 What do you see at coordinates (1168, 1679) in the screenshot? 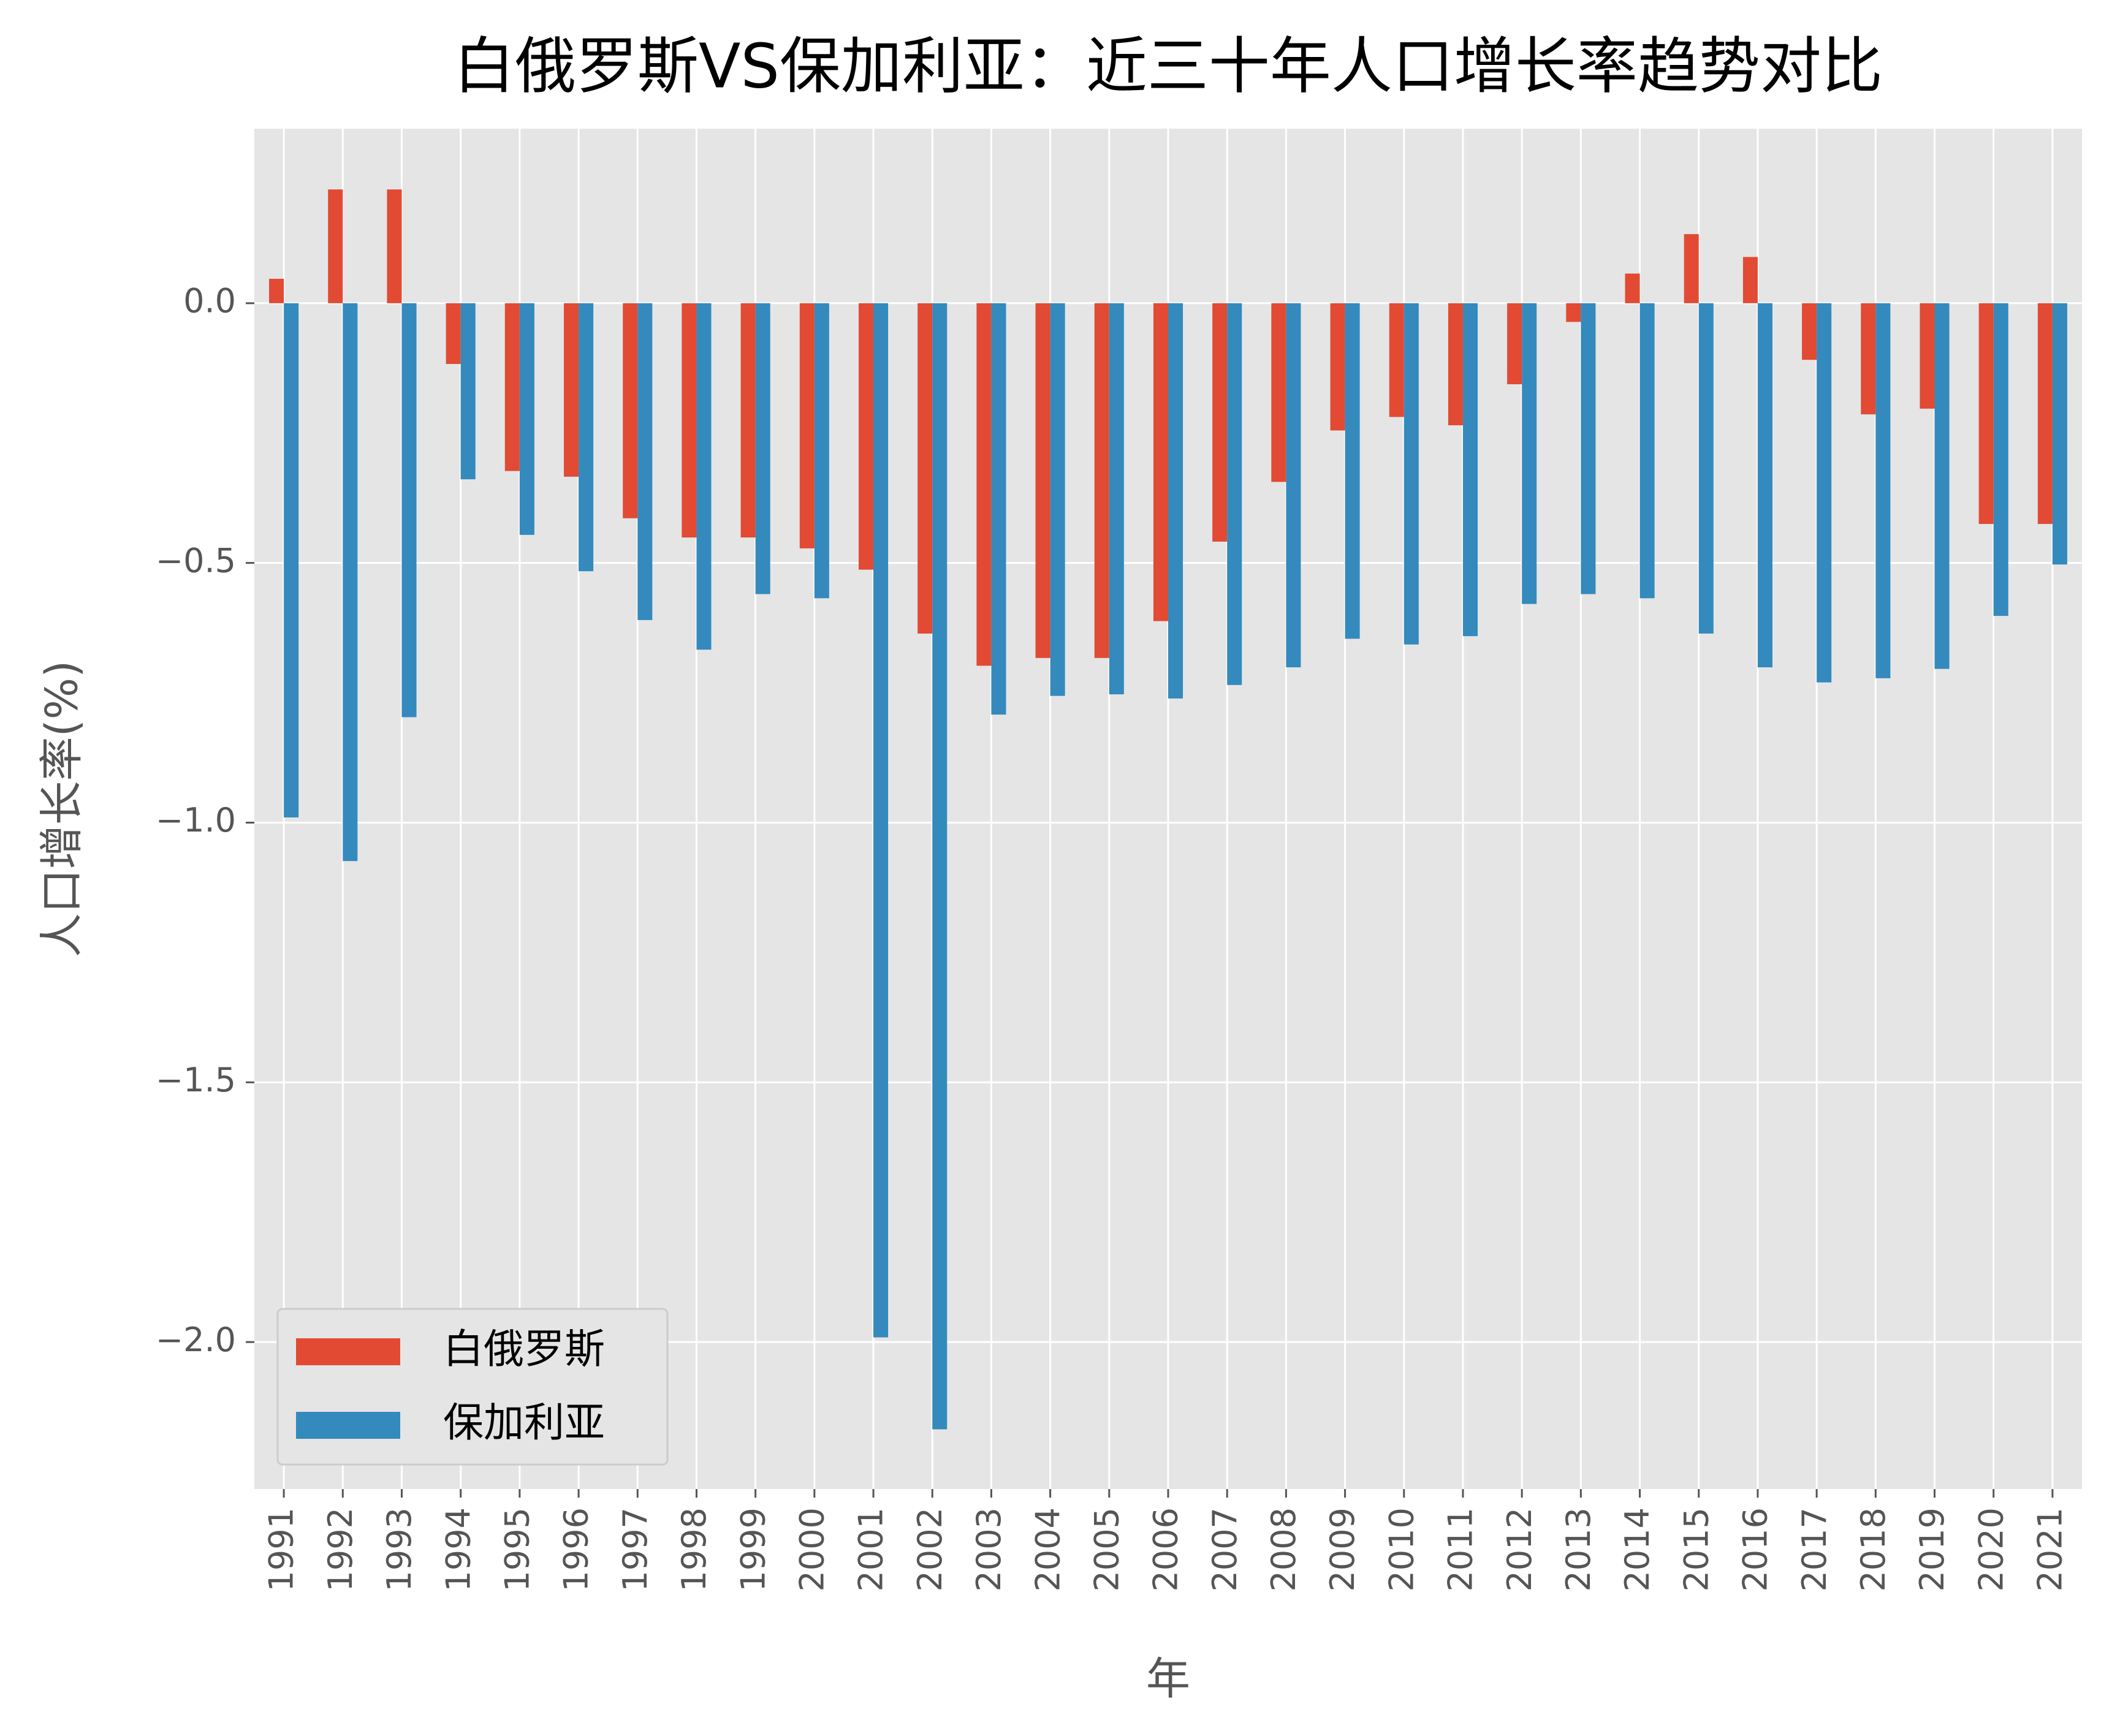
I see `x-axis-label: 年` at bounding box center [1168, 1679].